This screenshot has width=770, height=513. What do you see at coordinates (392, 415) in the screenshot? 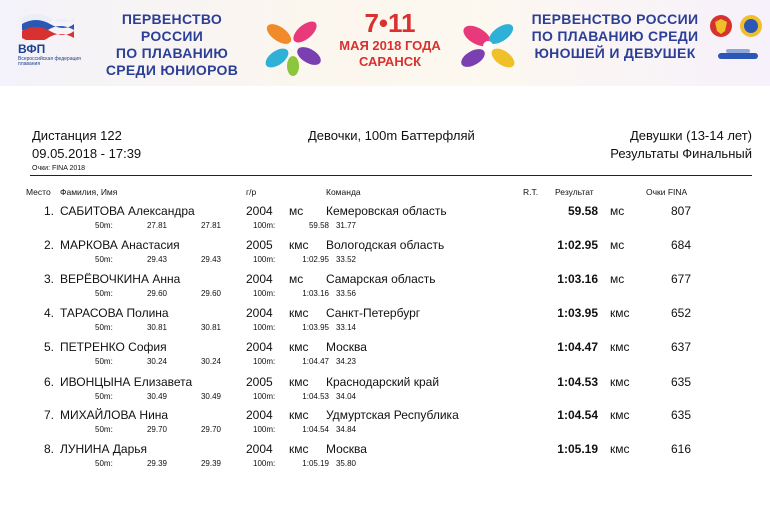
I see `team-name: Удмуртская Республика` at bounding box center [392, 415].